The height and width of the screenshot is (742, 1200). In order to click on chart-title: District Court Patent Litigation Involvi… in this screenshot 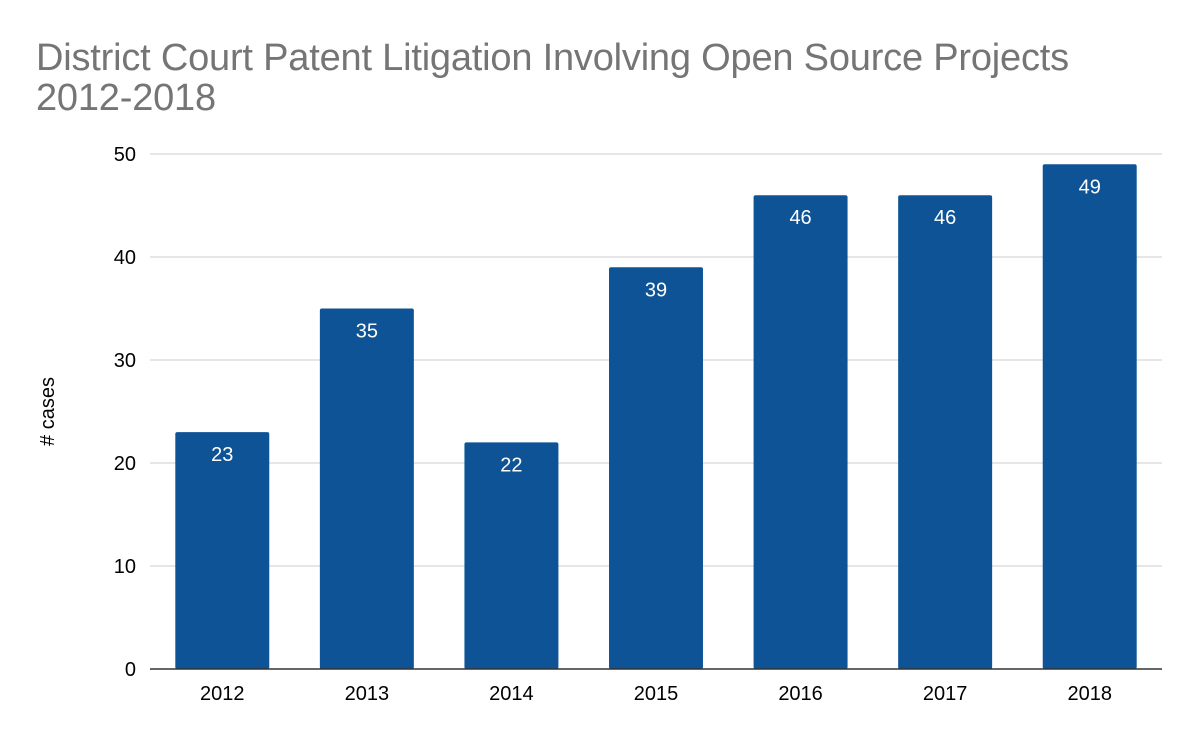, I will do `click(606, 78)`.